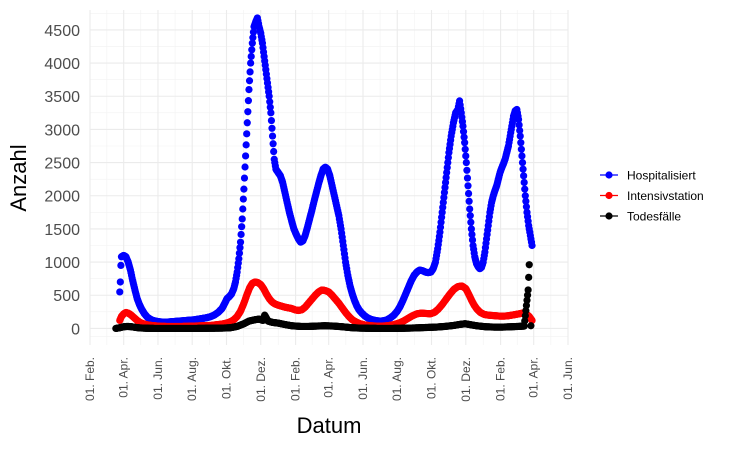 Image resolution: width=750 pixels, height=450 pixels. What do you see at coordinates (648, 176) in the screenshot?
I see `legend-item: Hospitalisiert` at bounding box center [648, 176].